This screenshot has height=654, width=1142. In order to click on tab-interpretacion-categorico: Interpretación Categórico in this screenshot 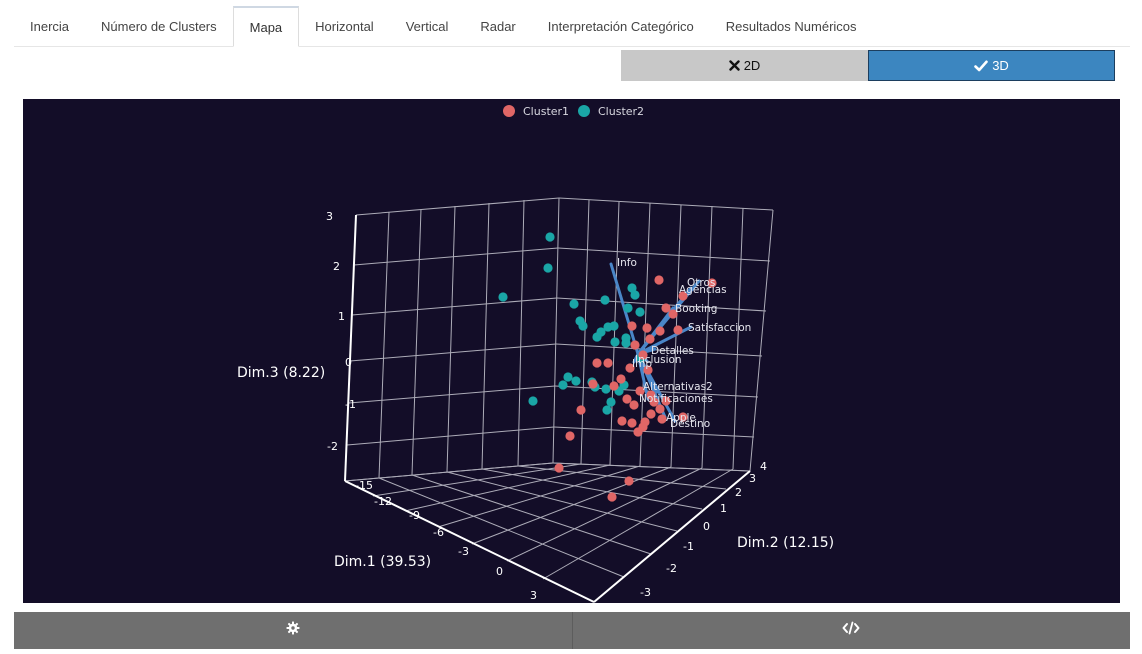, I will do `click(620, 26)`.